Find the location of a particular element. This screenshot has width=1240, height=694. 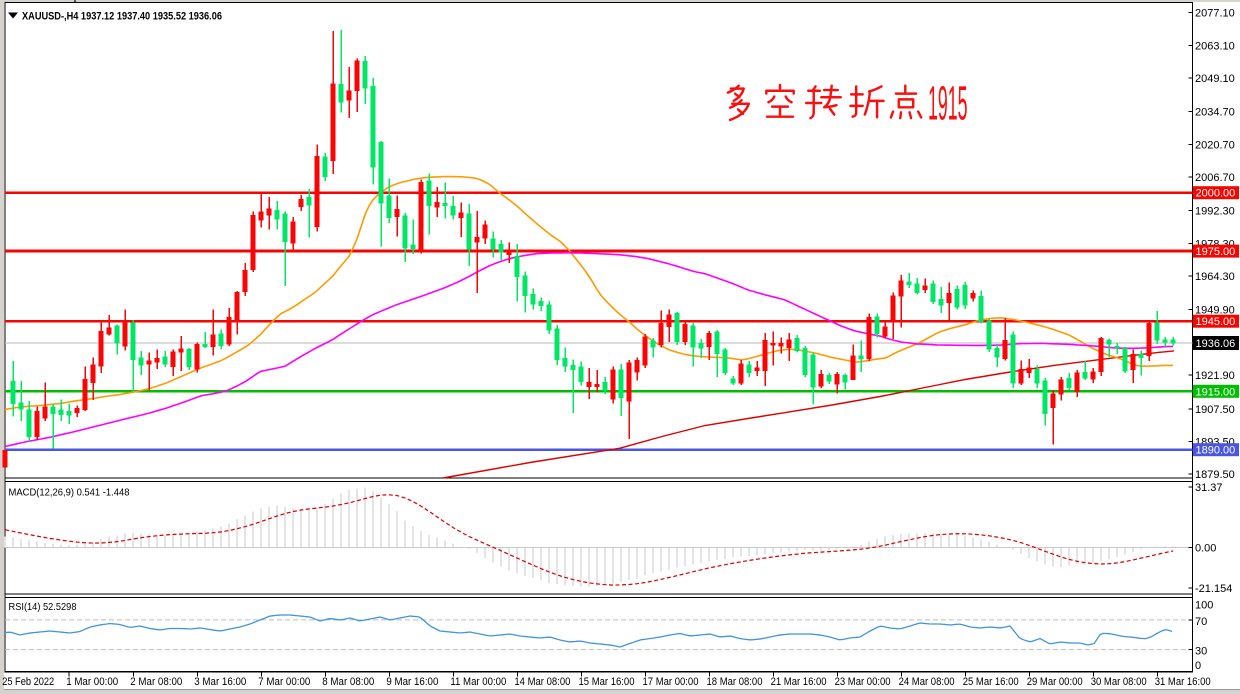

svg-text: 1915 is located at coordinates (947, 103).